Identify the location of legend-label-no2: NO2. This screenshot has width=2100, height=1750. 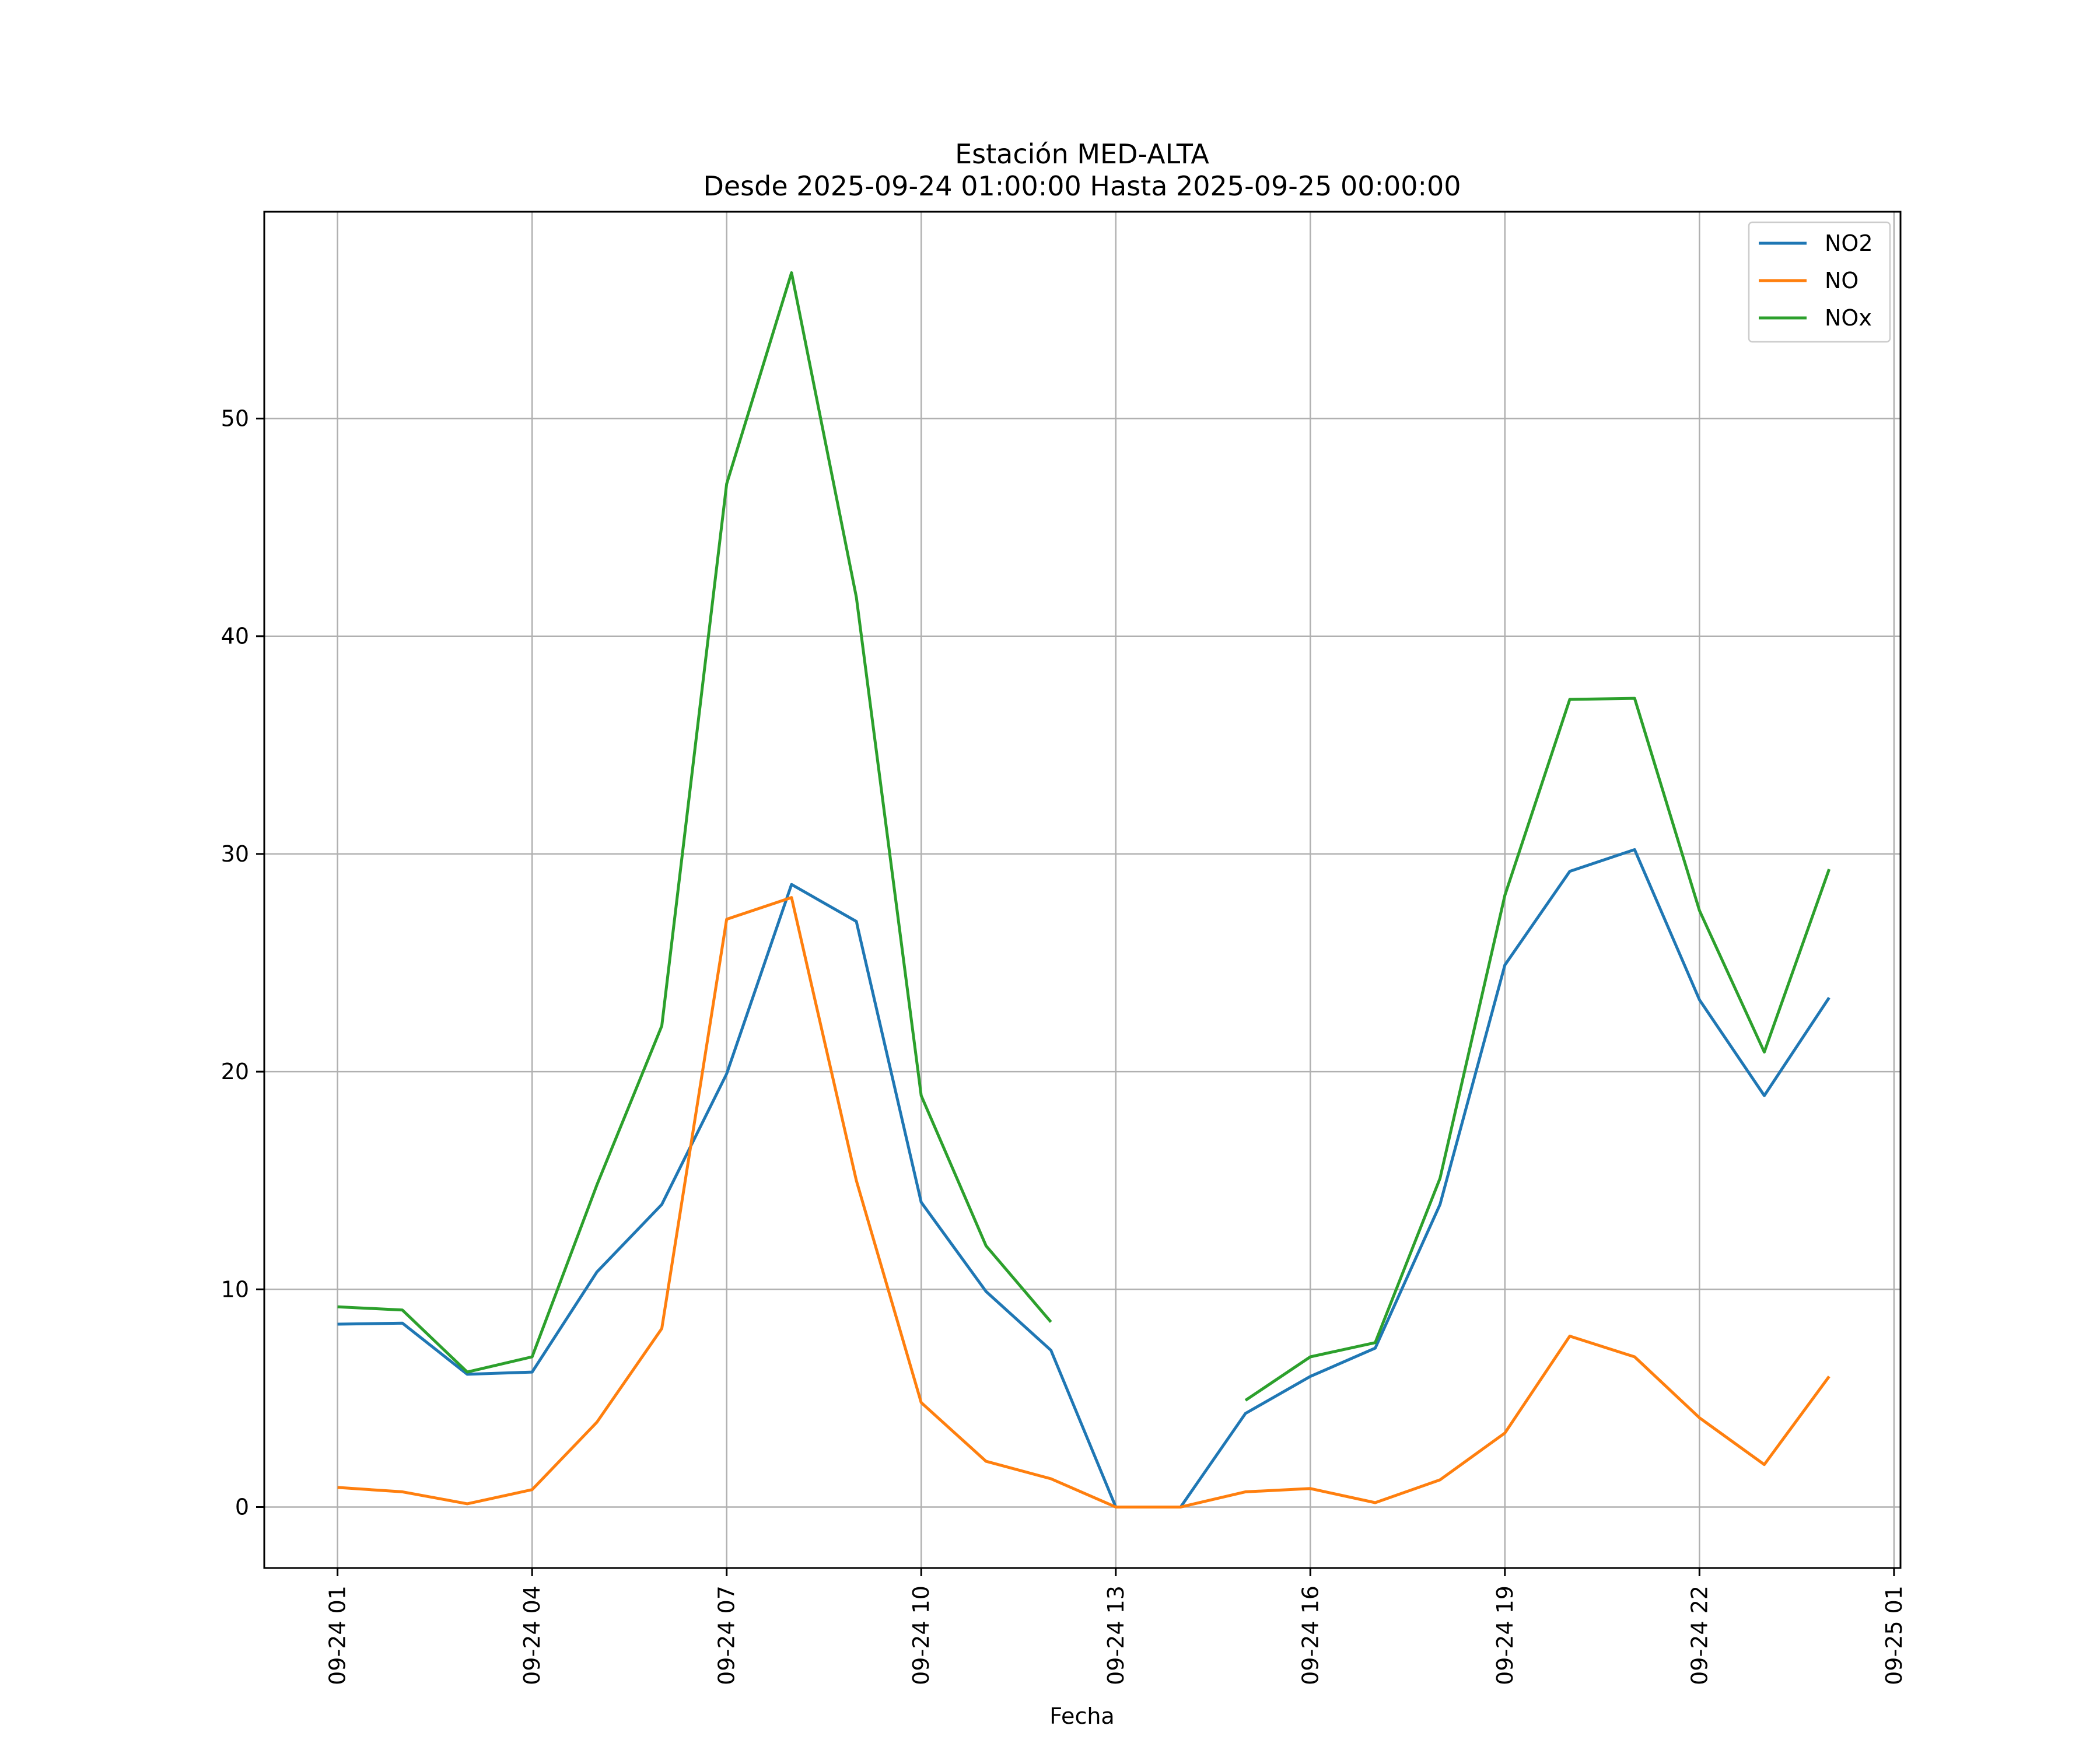
(1849, 243).